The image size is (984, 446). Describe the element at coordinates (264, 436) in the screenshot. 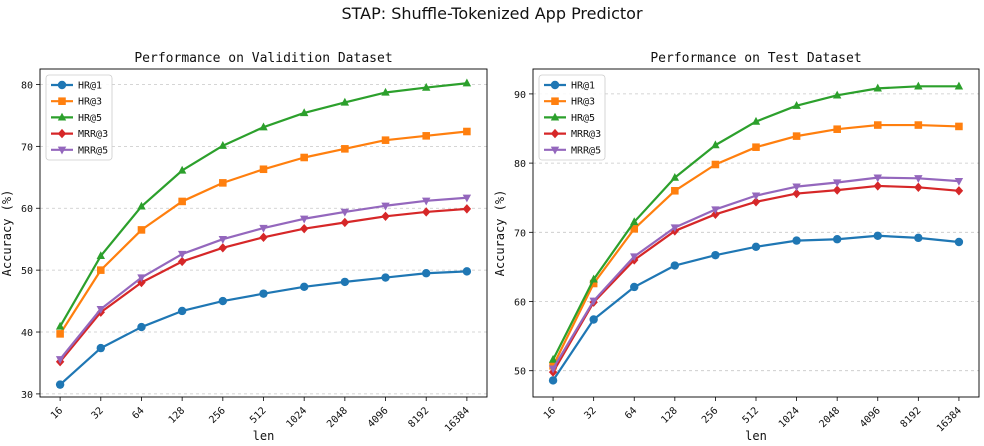

I see `validation-xlabel: len` at that location.